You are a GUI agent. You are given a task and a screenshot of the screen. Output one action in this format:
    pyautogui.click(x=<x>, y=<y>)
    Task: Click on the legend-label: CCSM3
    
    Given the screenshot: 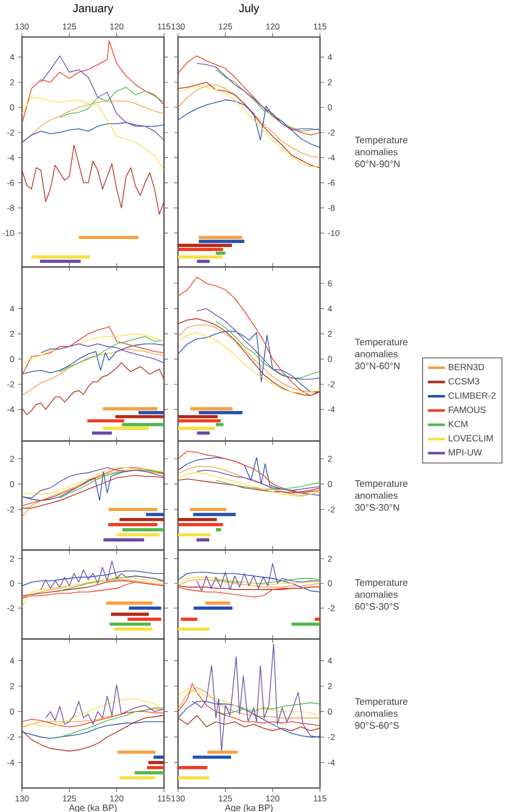 What is the action you would take?
    pyautogui.click(x=464, y=381)
    